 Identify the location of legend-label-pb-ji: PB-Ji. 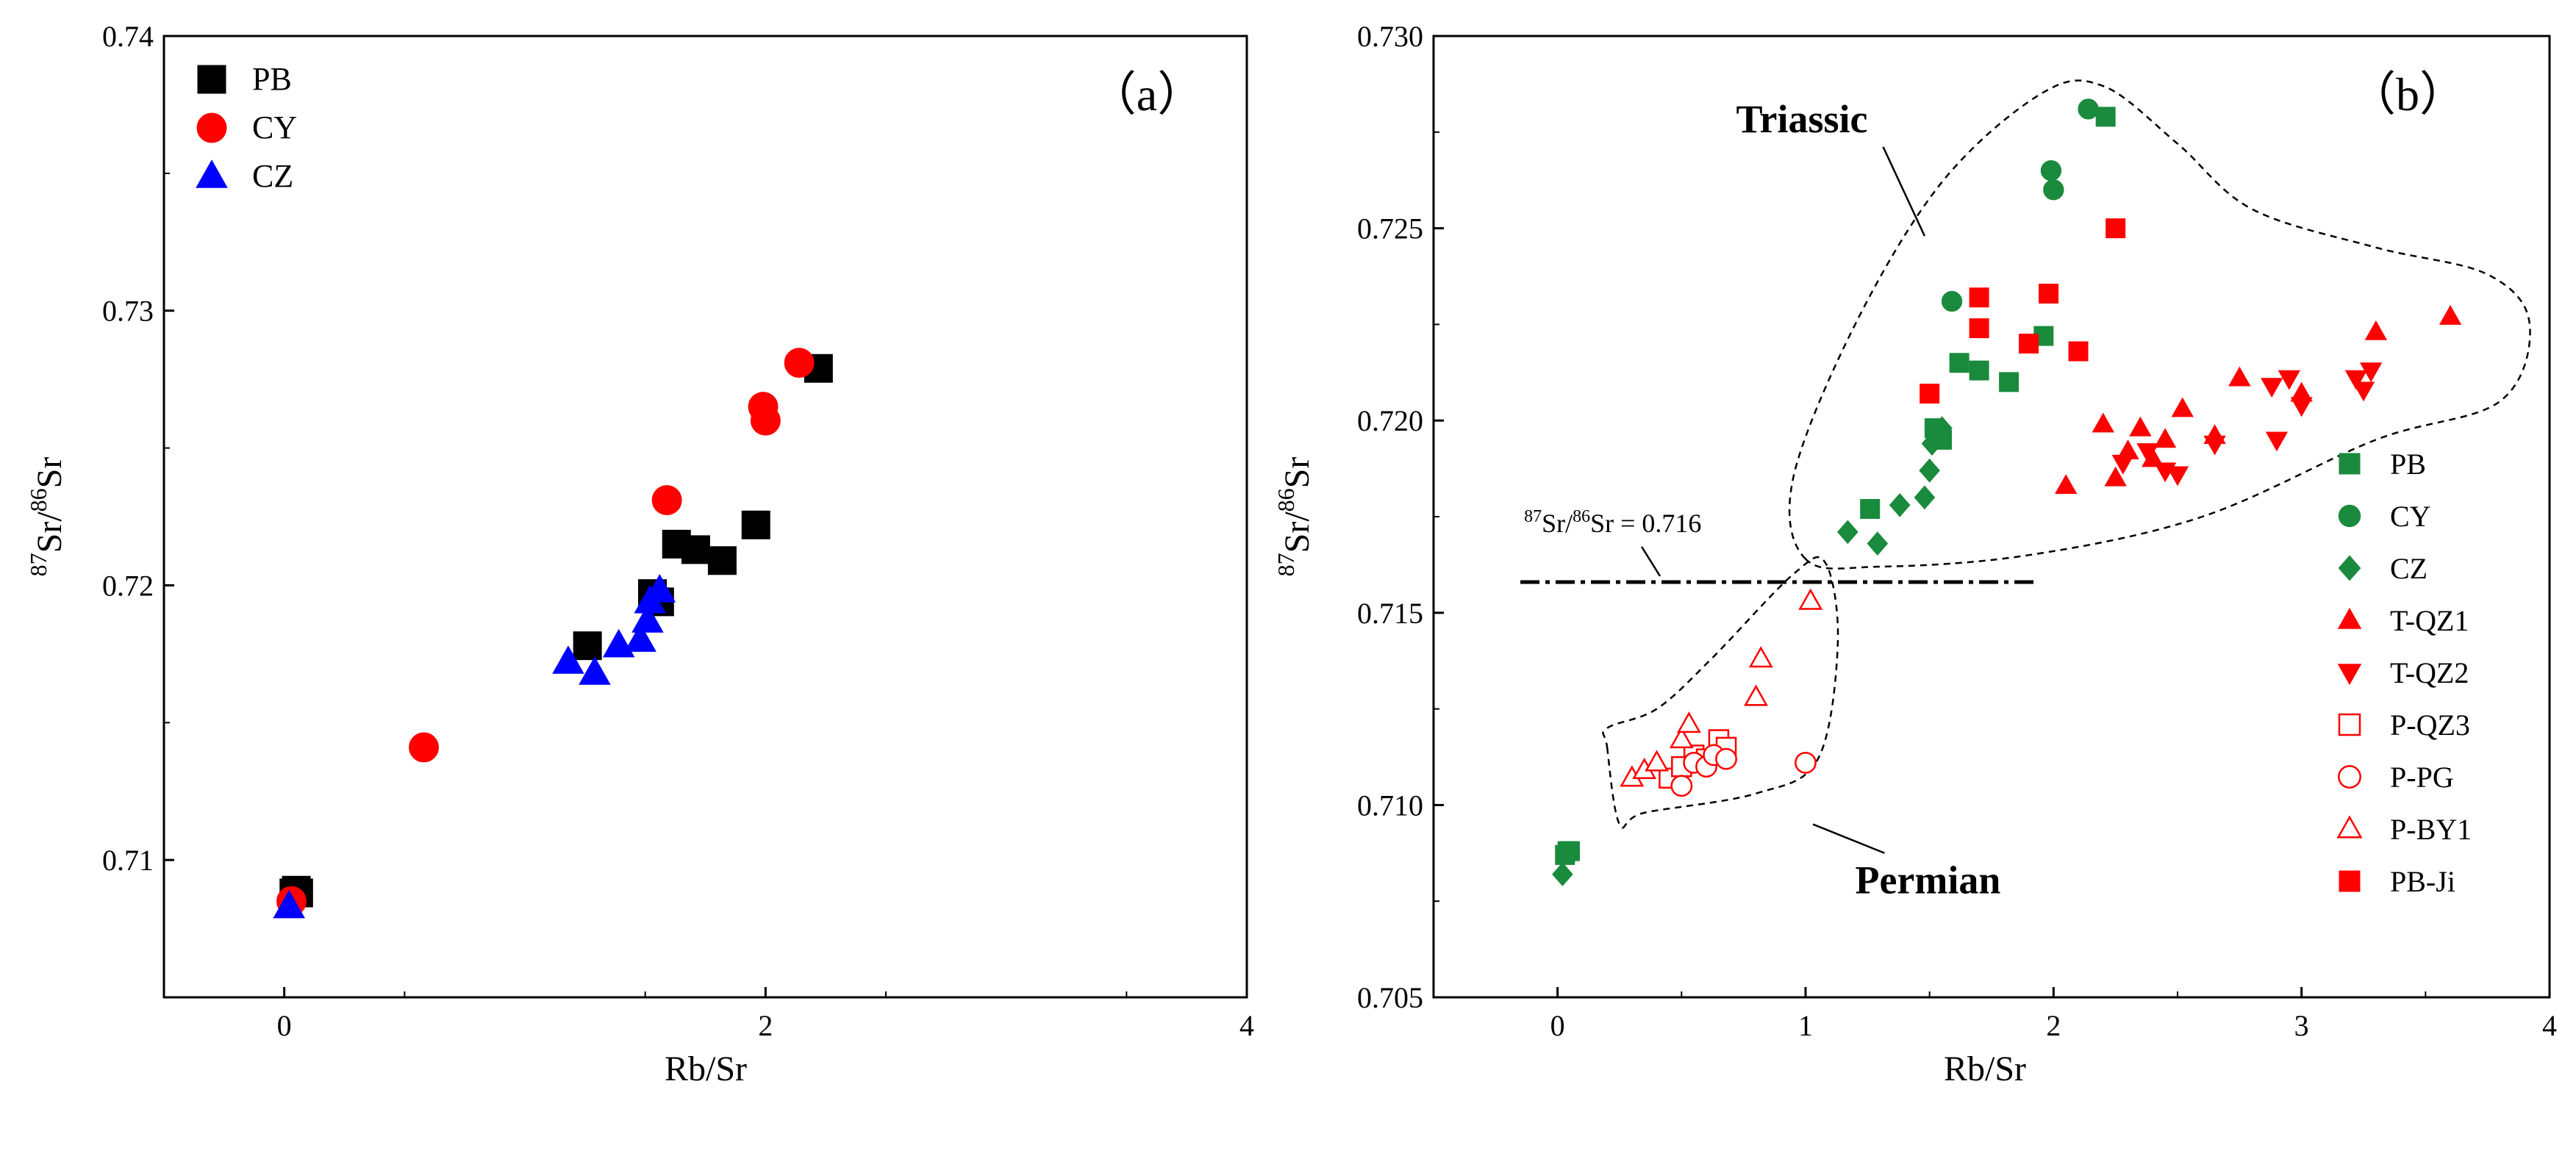
(2422, 882).